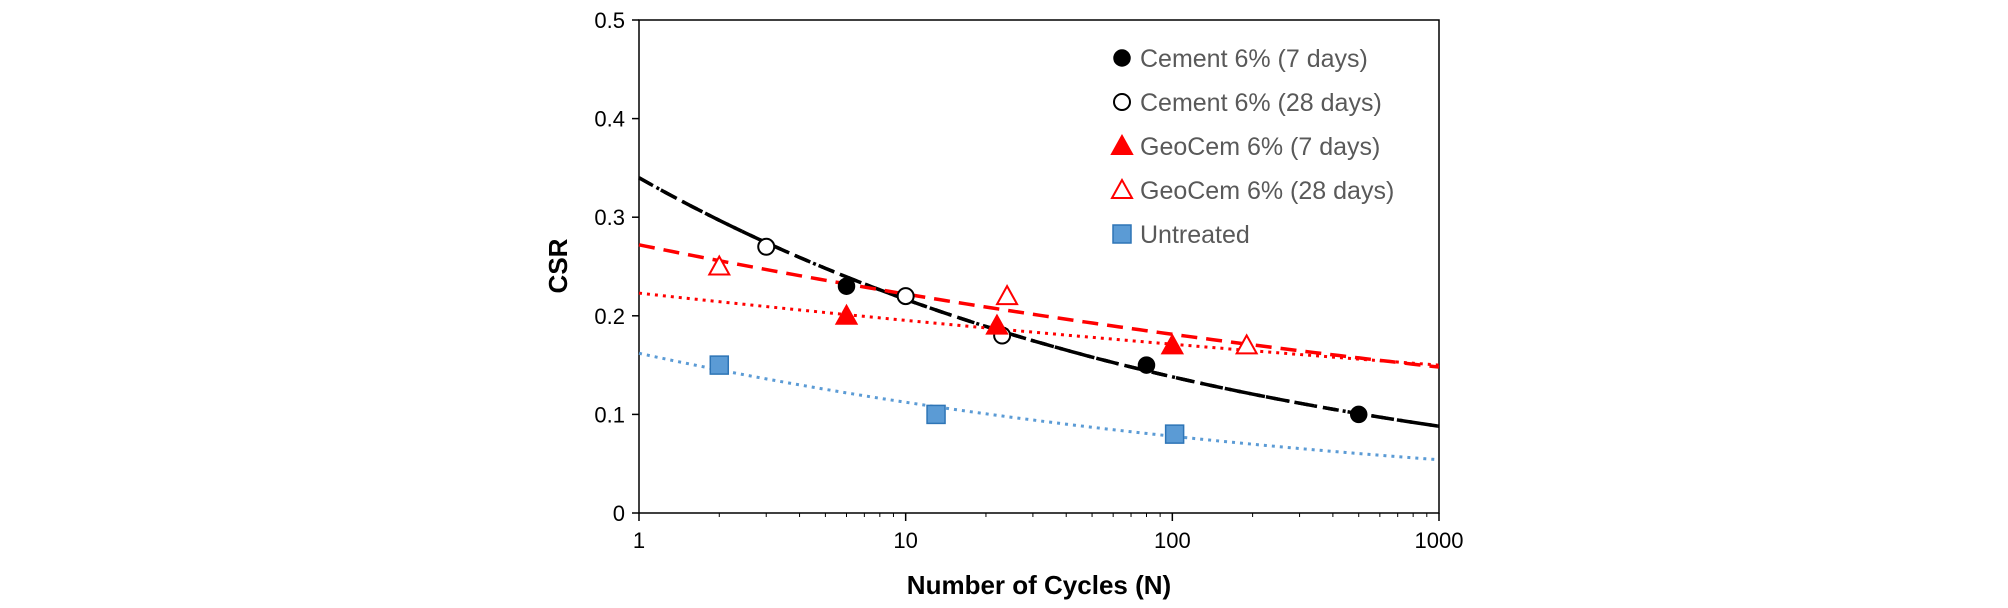  What do you see at coordinates (619, 513) in the screenshot?
I see `y-tick-label: 0` at bounding box center [619, 513].